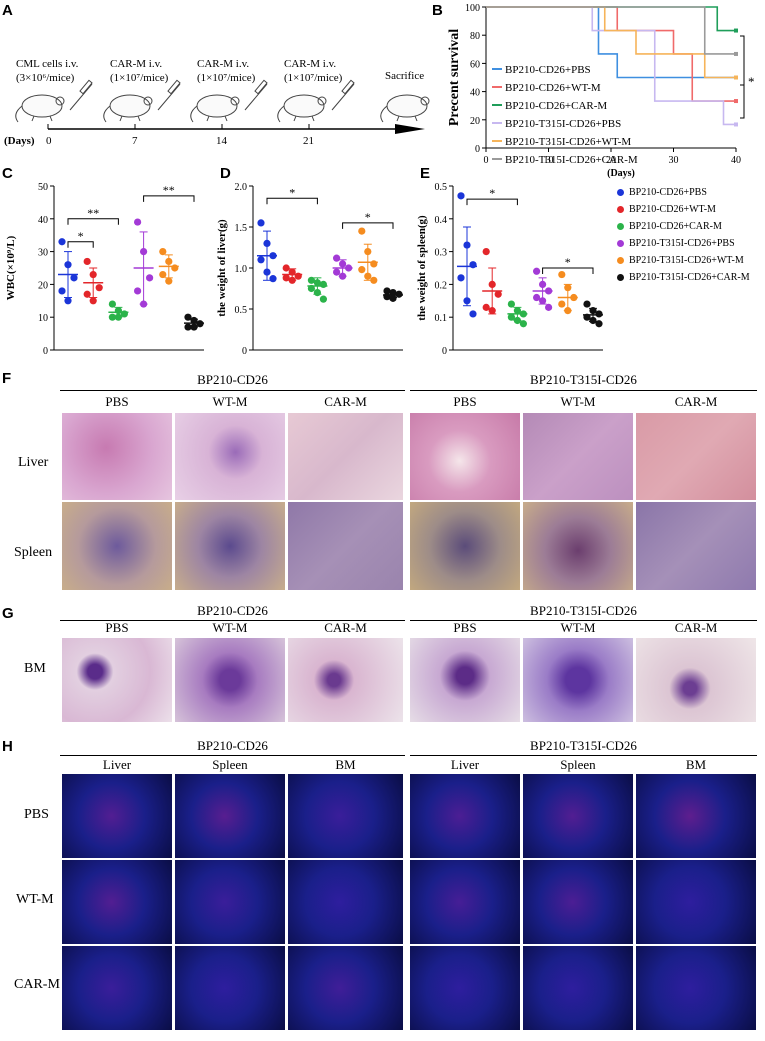 This screenshot has height=1041, width=765. What do you see at coordinates (475, 36) in the screenshot?
I see `y-tick-label: 80` at bounding box center [475, 36].